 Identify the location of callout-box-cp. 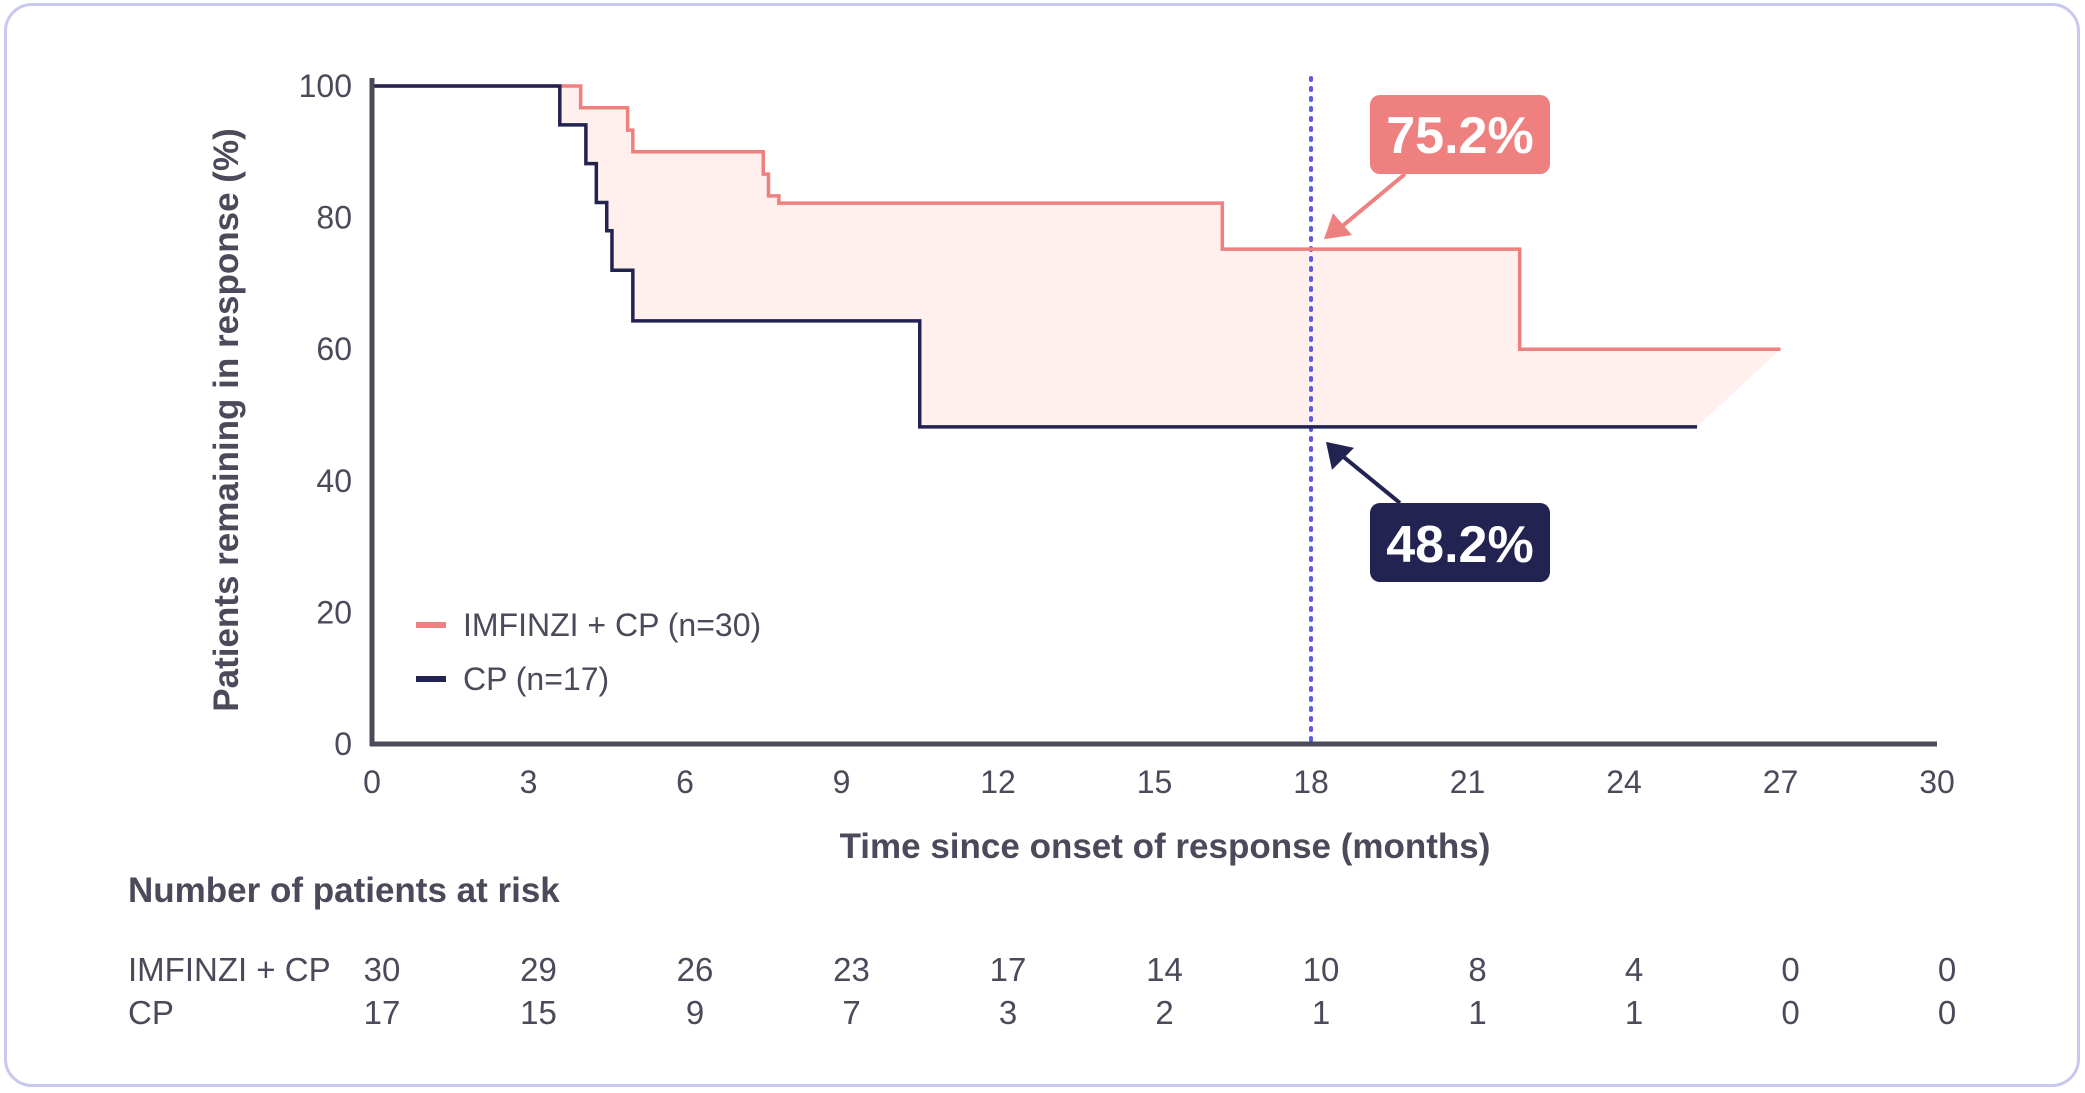
(1460, 542).